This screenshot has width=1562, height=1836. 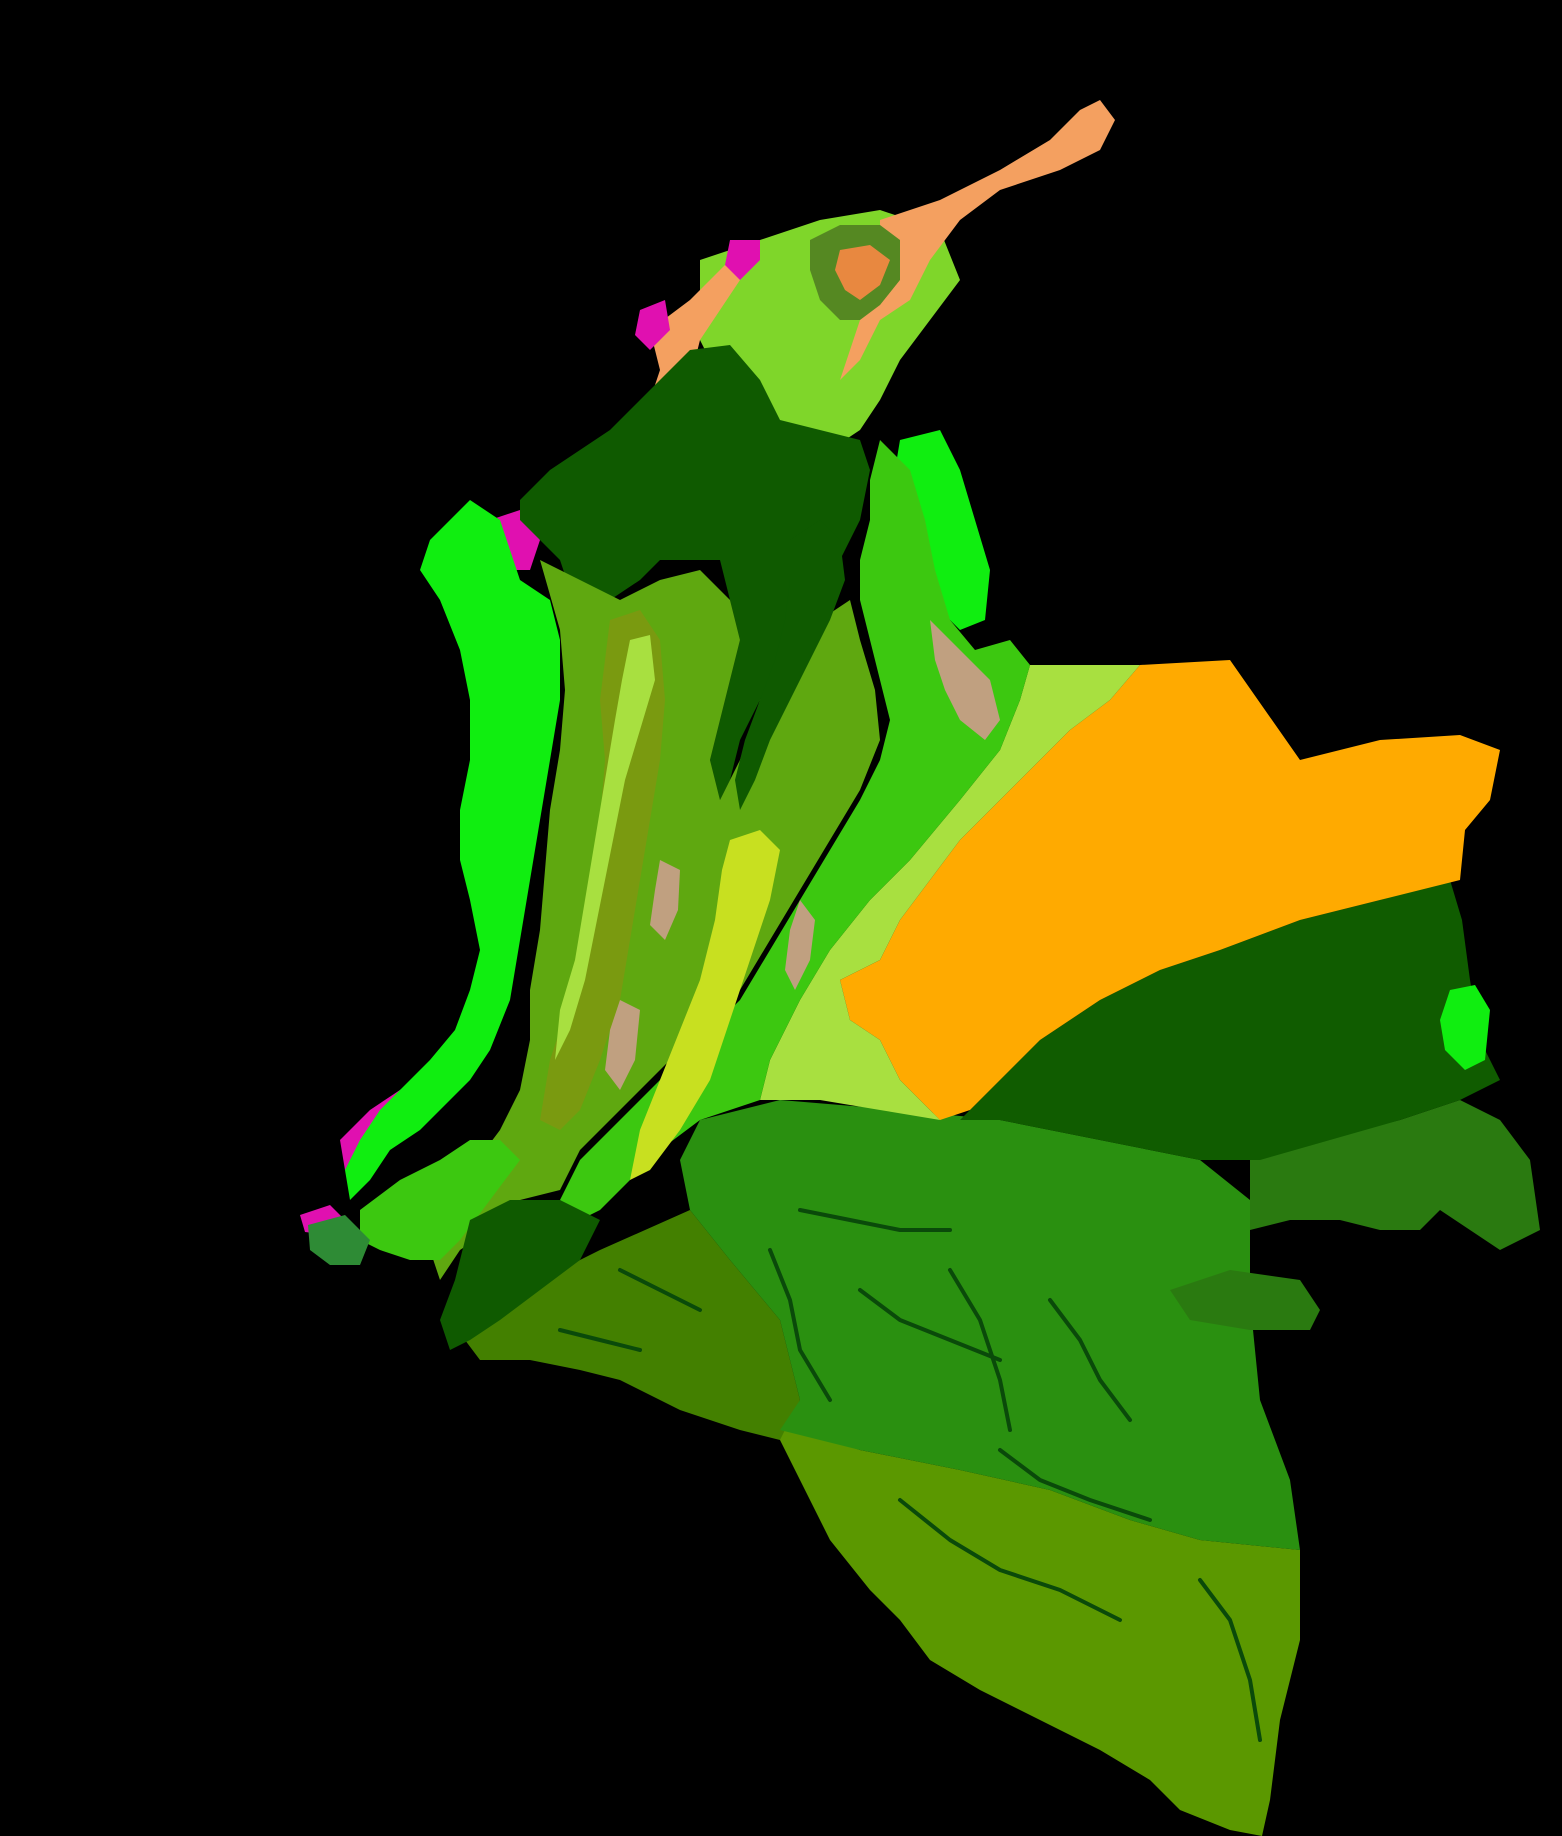 I want to click on region-guajira-xeric-scrub, so click(x=977, y=240).